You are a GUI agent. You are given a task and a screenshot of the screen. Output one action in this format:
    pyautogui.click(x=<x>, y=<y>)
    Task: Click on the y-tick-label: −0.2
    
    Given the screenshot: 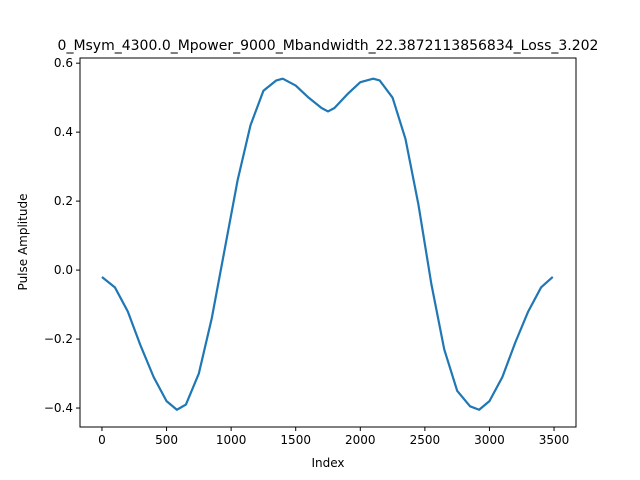 What is the action you would take?
    pyautogui.click(x=58, y=339)
    